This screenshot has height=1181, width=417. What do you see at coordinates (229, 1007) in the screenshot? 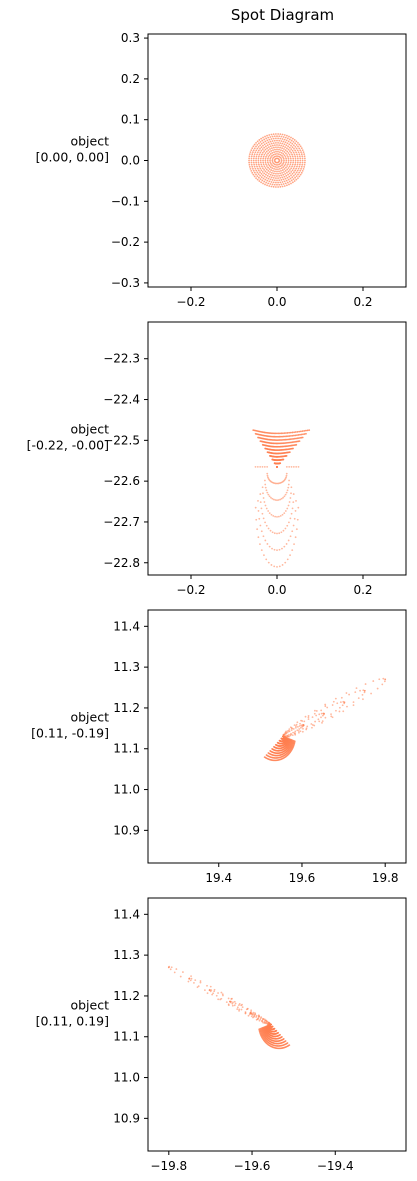
I see `spot-points` at bounding box center [229, 1007].